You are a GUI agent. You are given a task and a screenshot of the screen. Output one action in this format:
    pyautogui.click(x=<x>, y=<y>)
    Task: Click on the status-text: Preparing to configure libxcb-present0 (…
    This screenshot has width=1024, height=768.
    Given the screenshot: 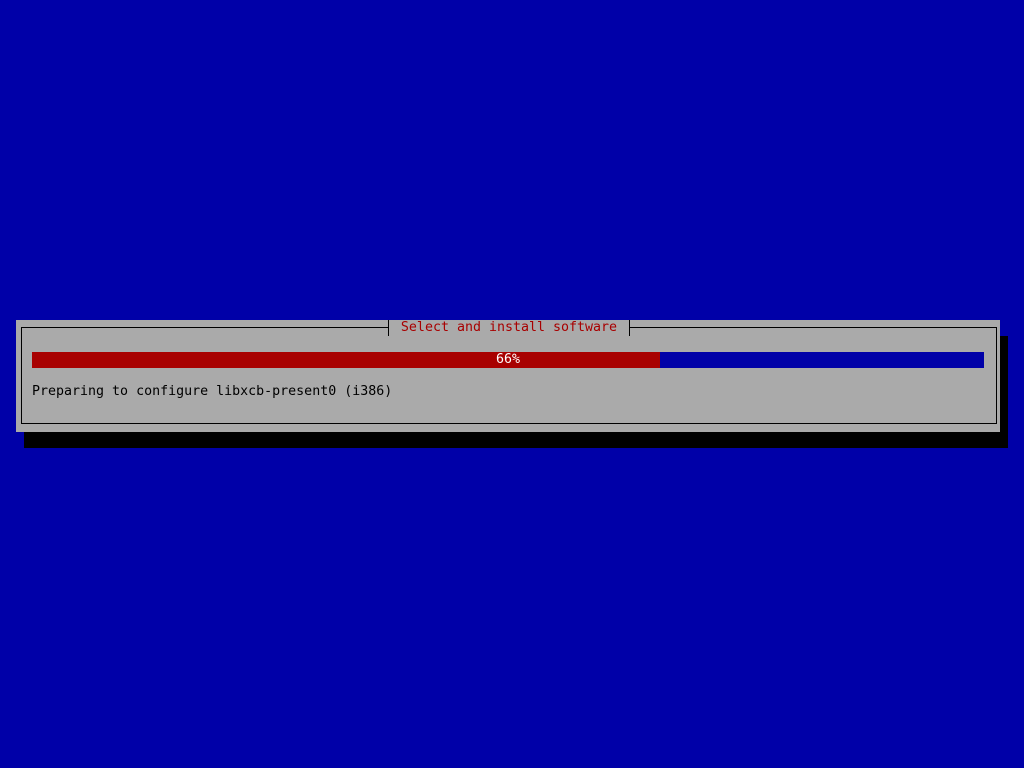 What is the action you would take?
    pyautogui.click(x=212, y=391)
    